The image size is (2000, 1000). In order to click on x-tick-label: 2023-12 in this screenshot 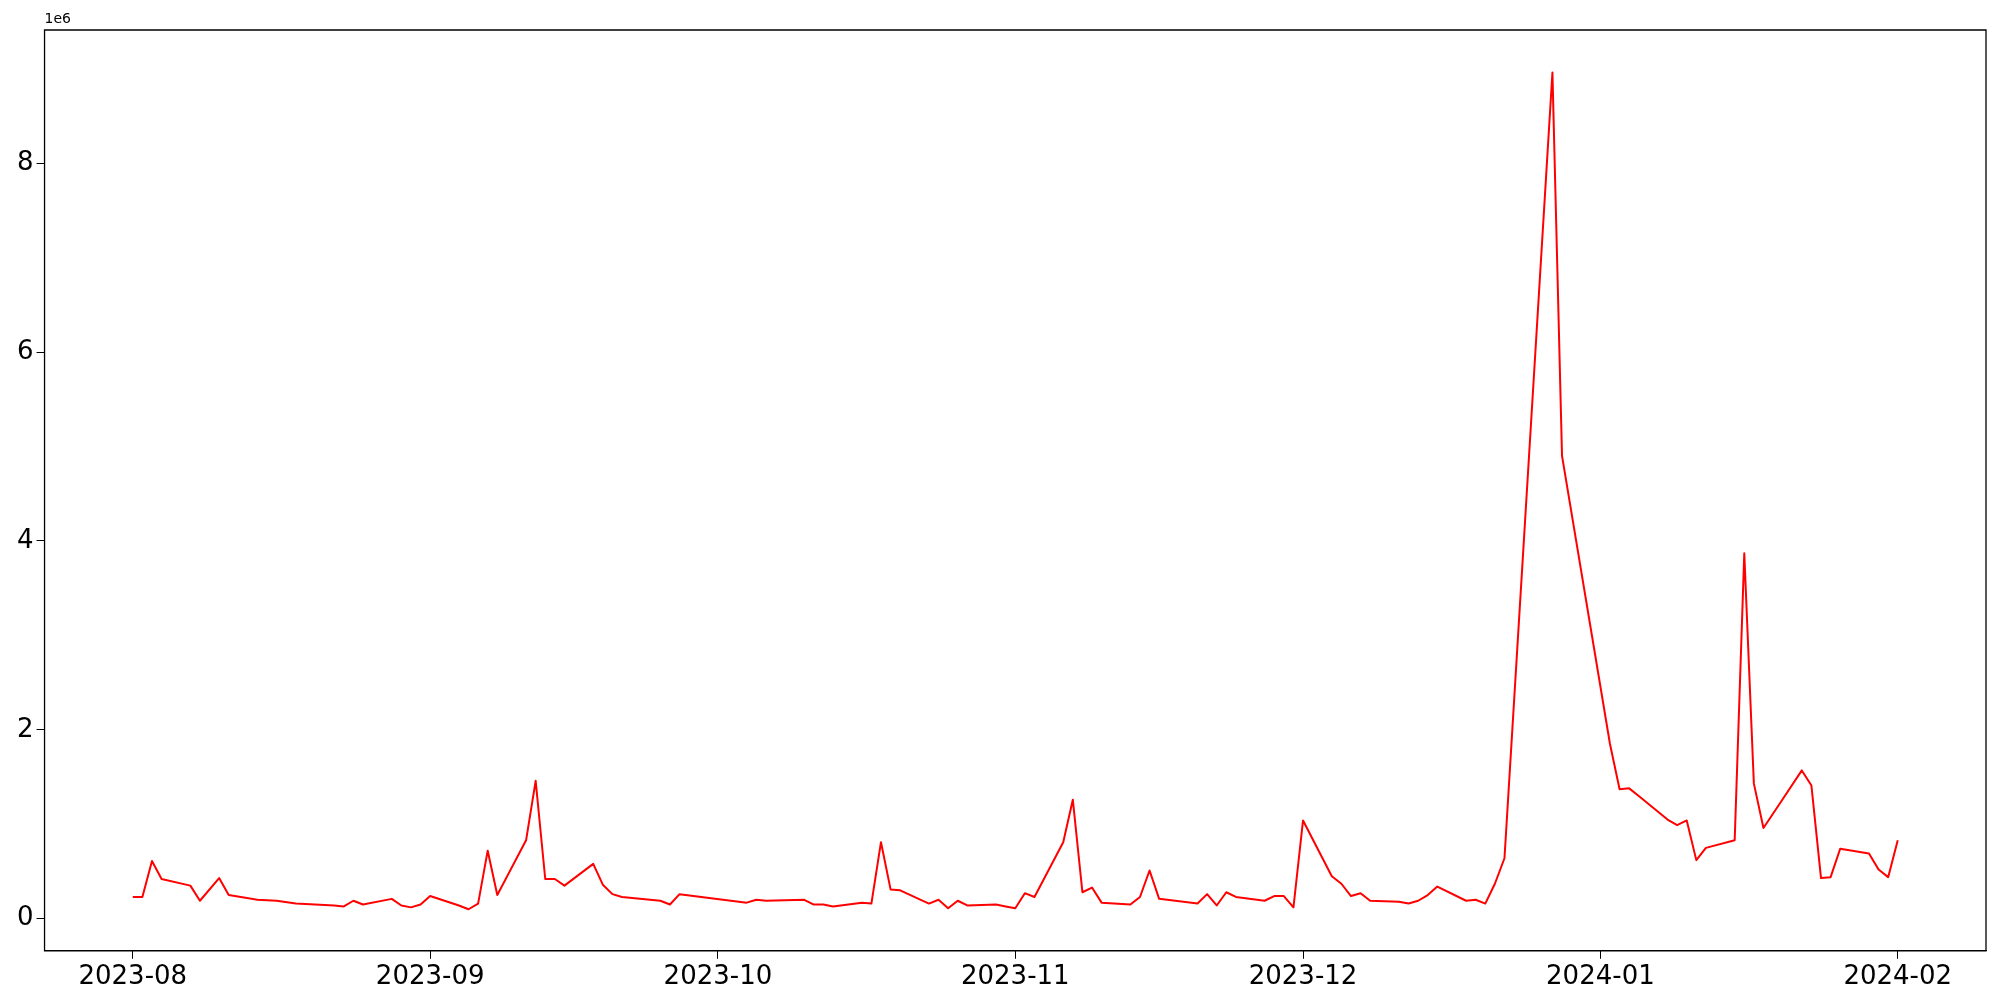, I will do `click(1303, 975)`.